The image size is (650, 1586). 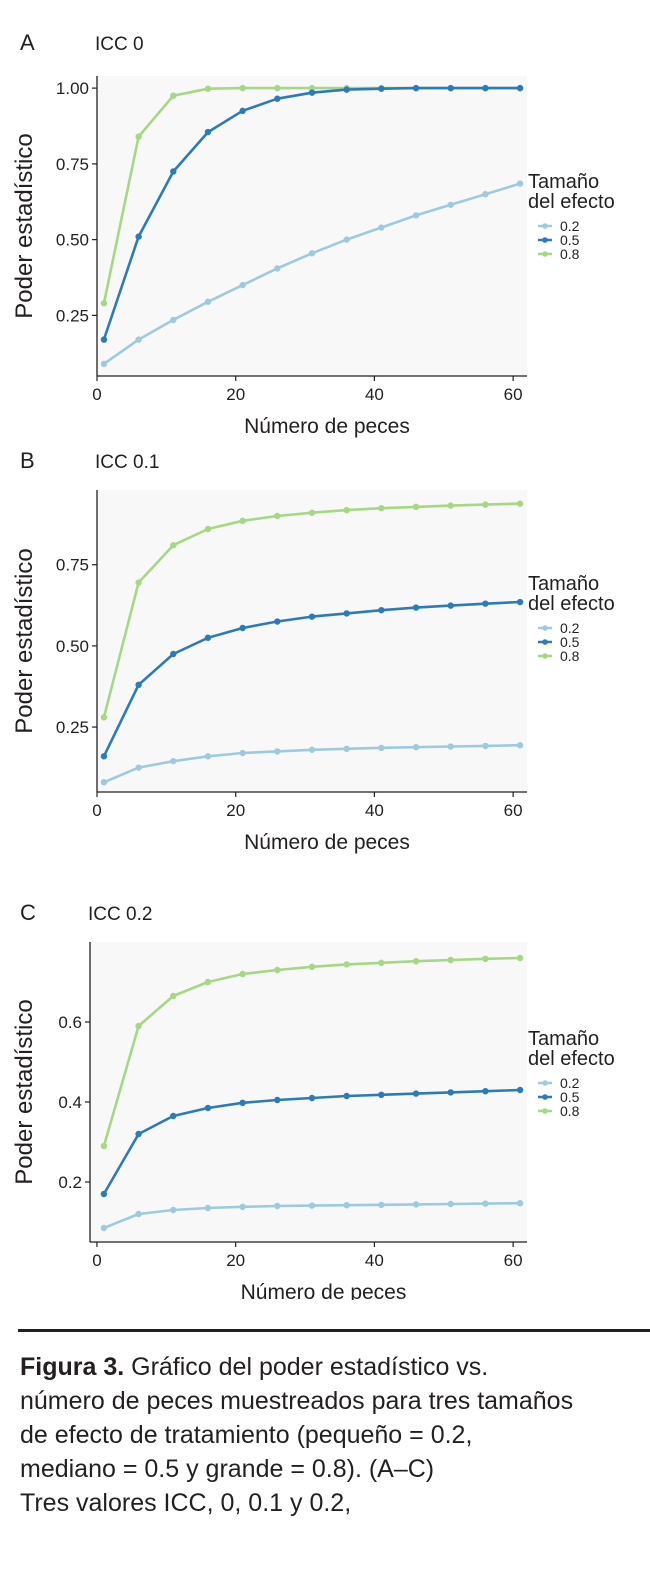 What do you see at coordinates (27, 42) in the screenshot?
I see `panel-letter: A` at bounding box center [27, 42].